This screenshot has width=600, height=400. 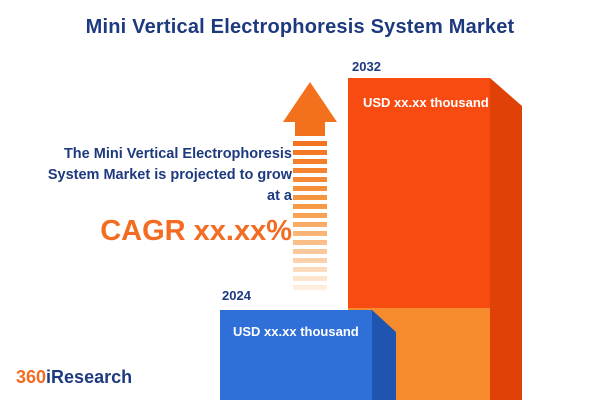 I want to click on arrow-stripes, so click(x=310, y=215).